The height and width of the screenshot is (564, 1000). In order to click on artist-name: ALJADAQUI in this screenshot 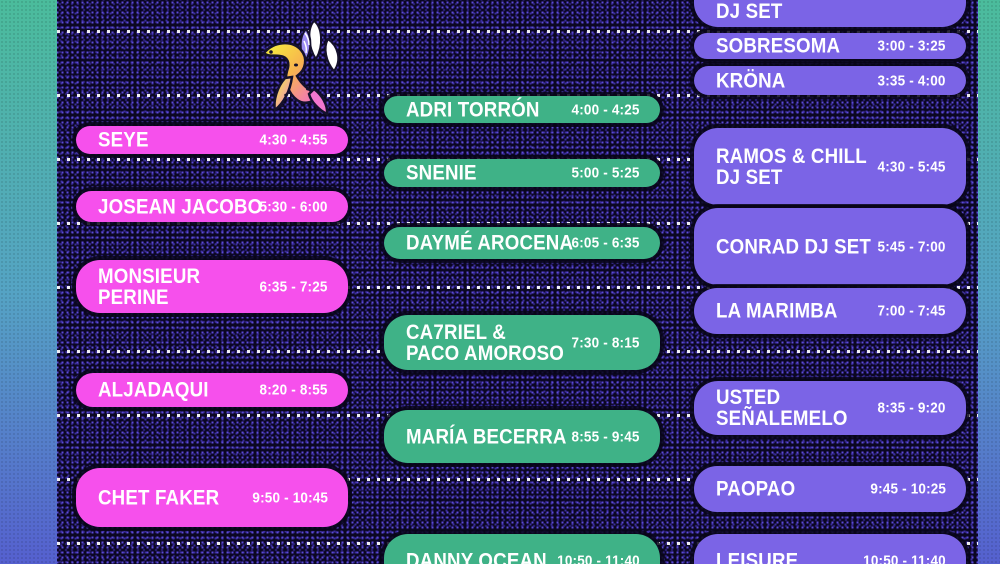, I will do `click(153, 389)`.